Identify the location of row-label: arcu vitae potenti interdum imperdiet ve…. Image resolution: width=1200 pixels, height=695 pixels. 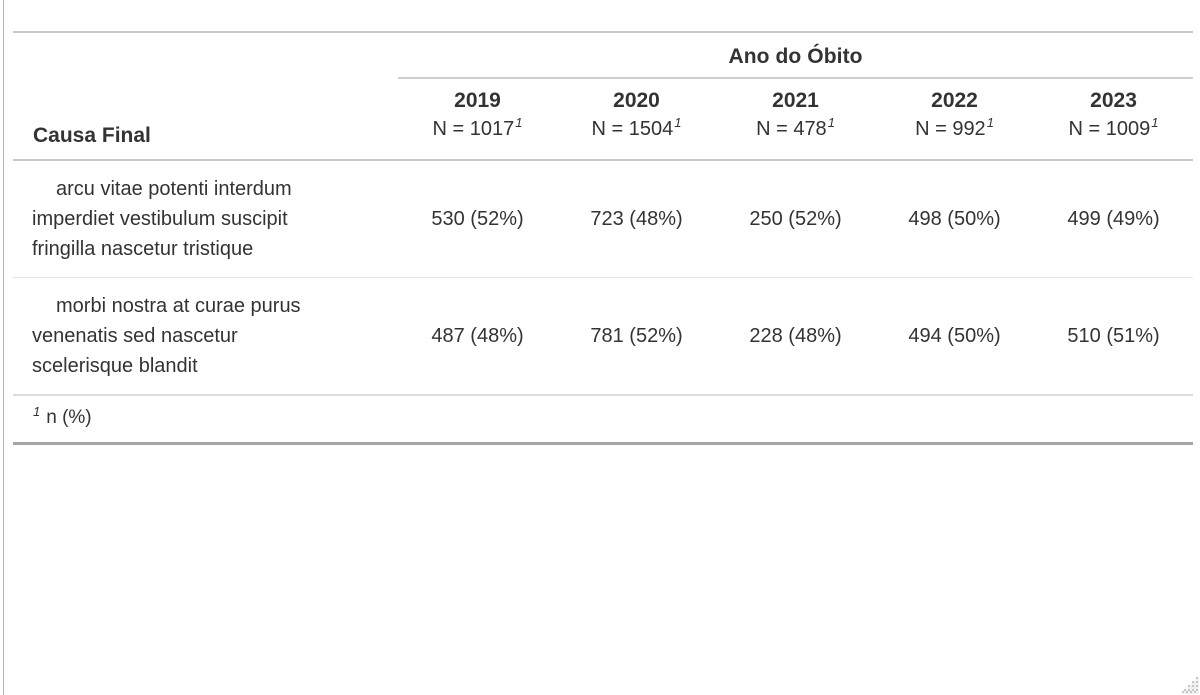
(162, 219).